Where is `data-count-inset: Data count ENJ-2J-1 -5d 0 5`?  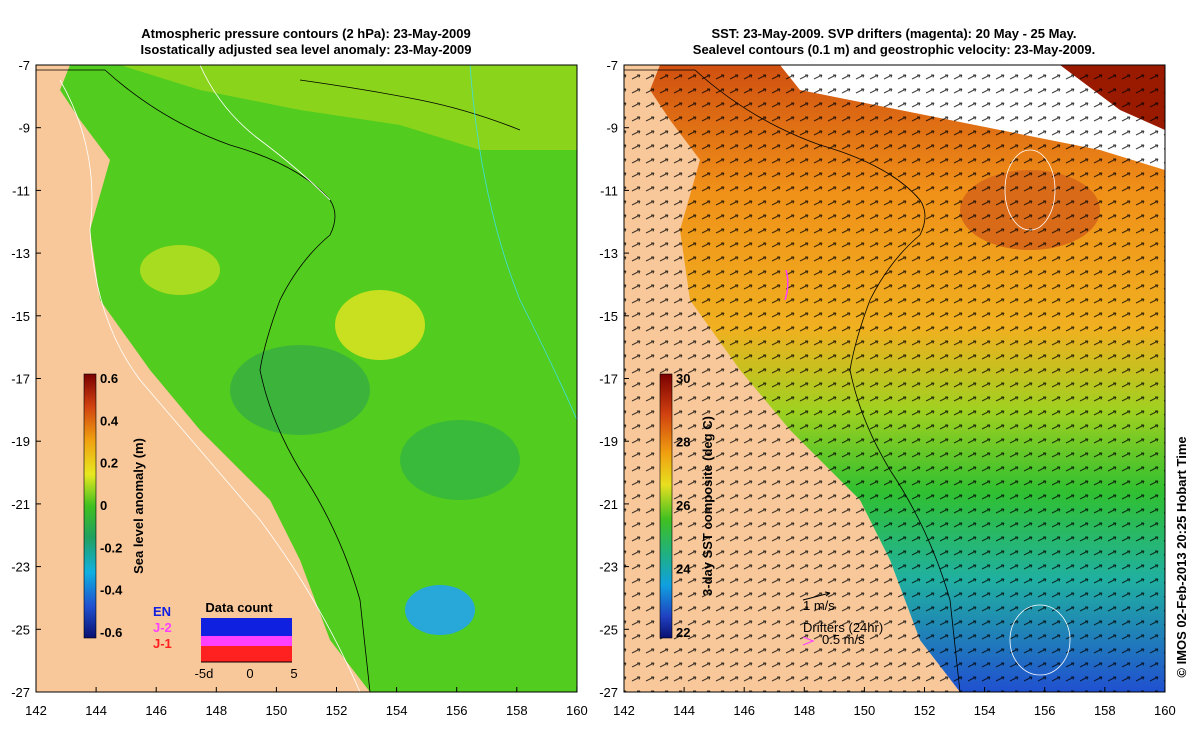 data-count-inset: Data count ENJ-2J-1 -5d 0 5 is located at coordinates (225, 640).